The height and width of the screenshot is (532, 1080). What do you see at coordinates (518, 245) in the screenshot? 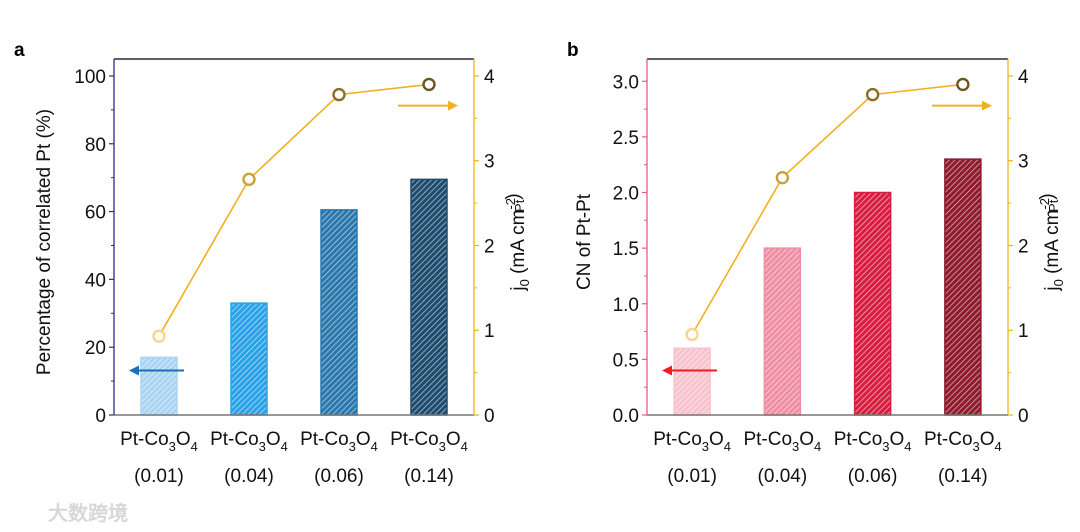
I see `y2-label-part: (mA cm` at bounding box center [518, 245].